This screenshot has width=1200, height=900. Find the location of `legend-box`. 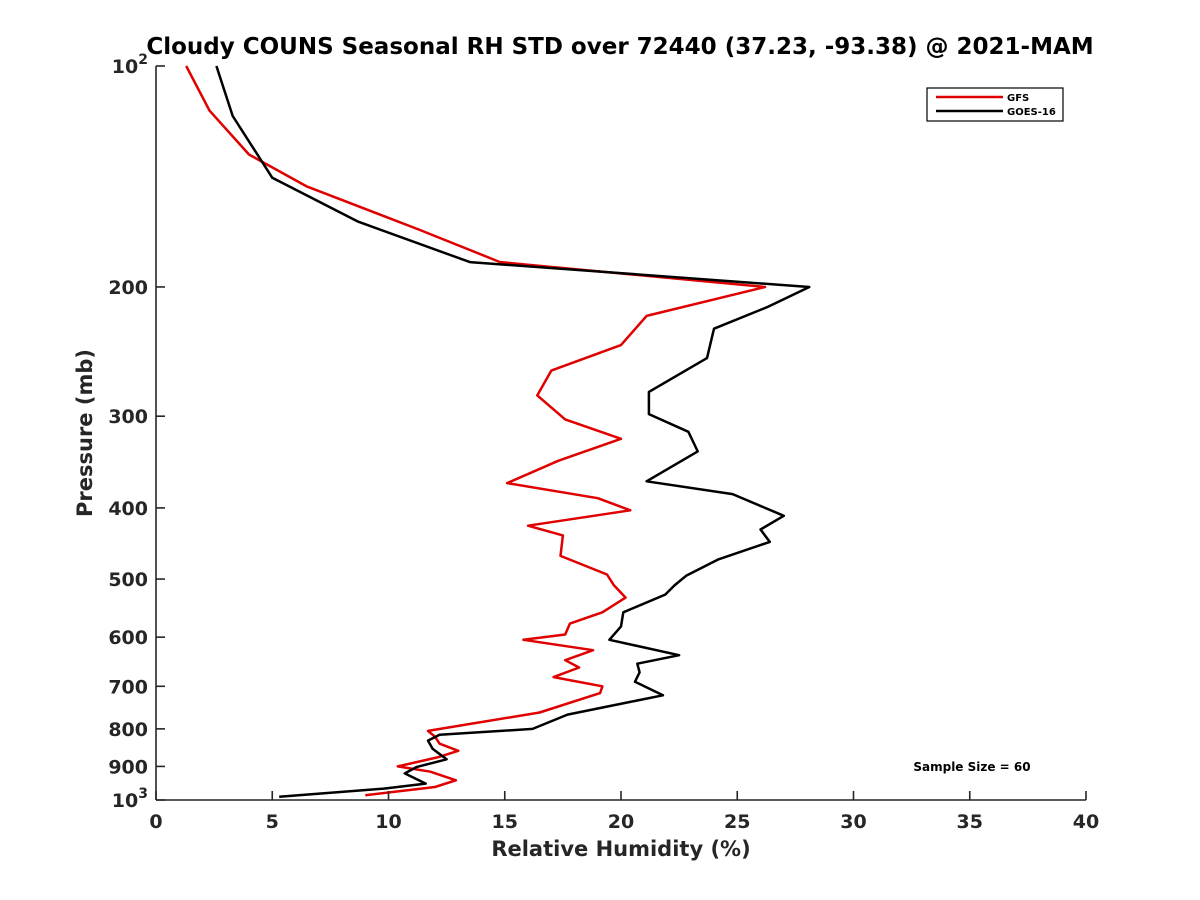

legend-box is located at coordinates (995, 104).